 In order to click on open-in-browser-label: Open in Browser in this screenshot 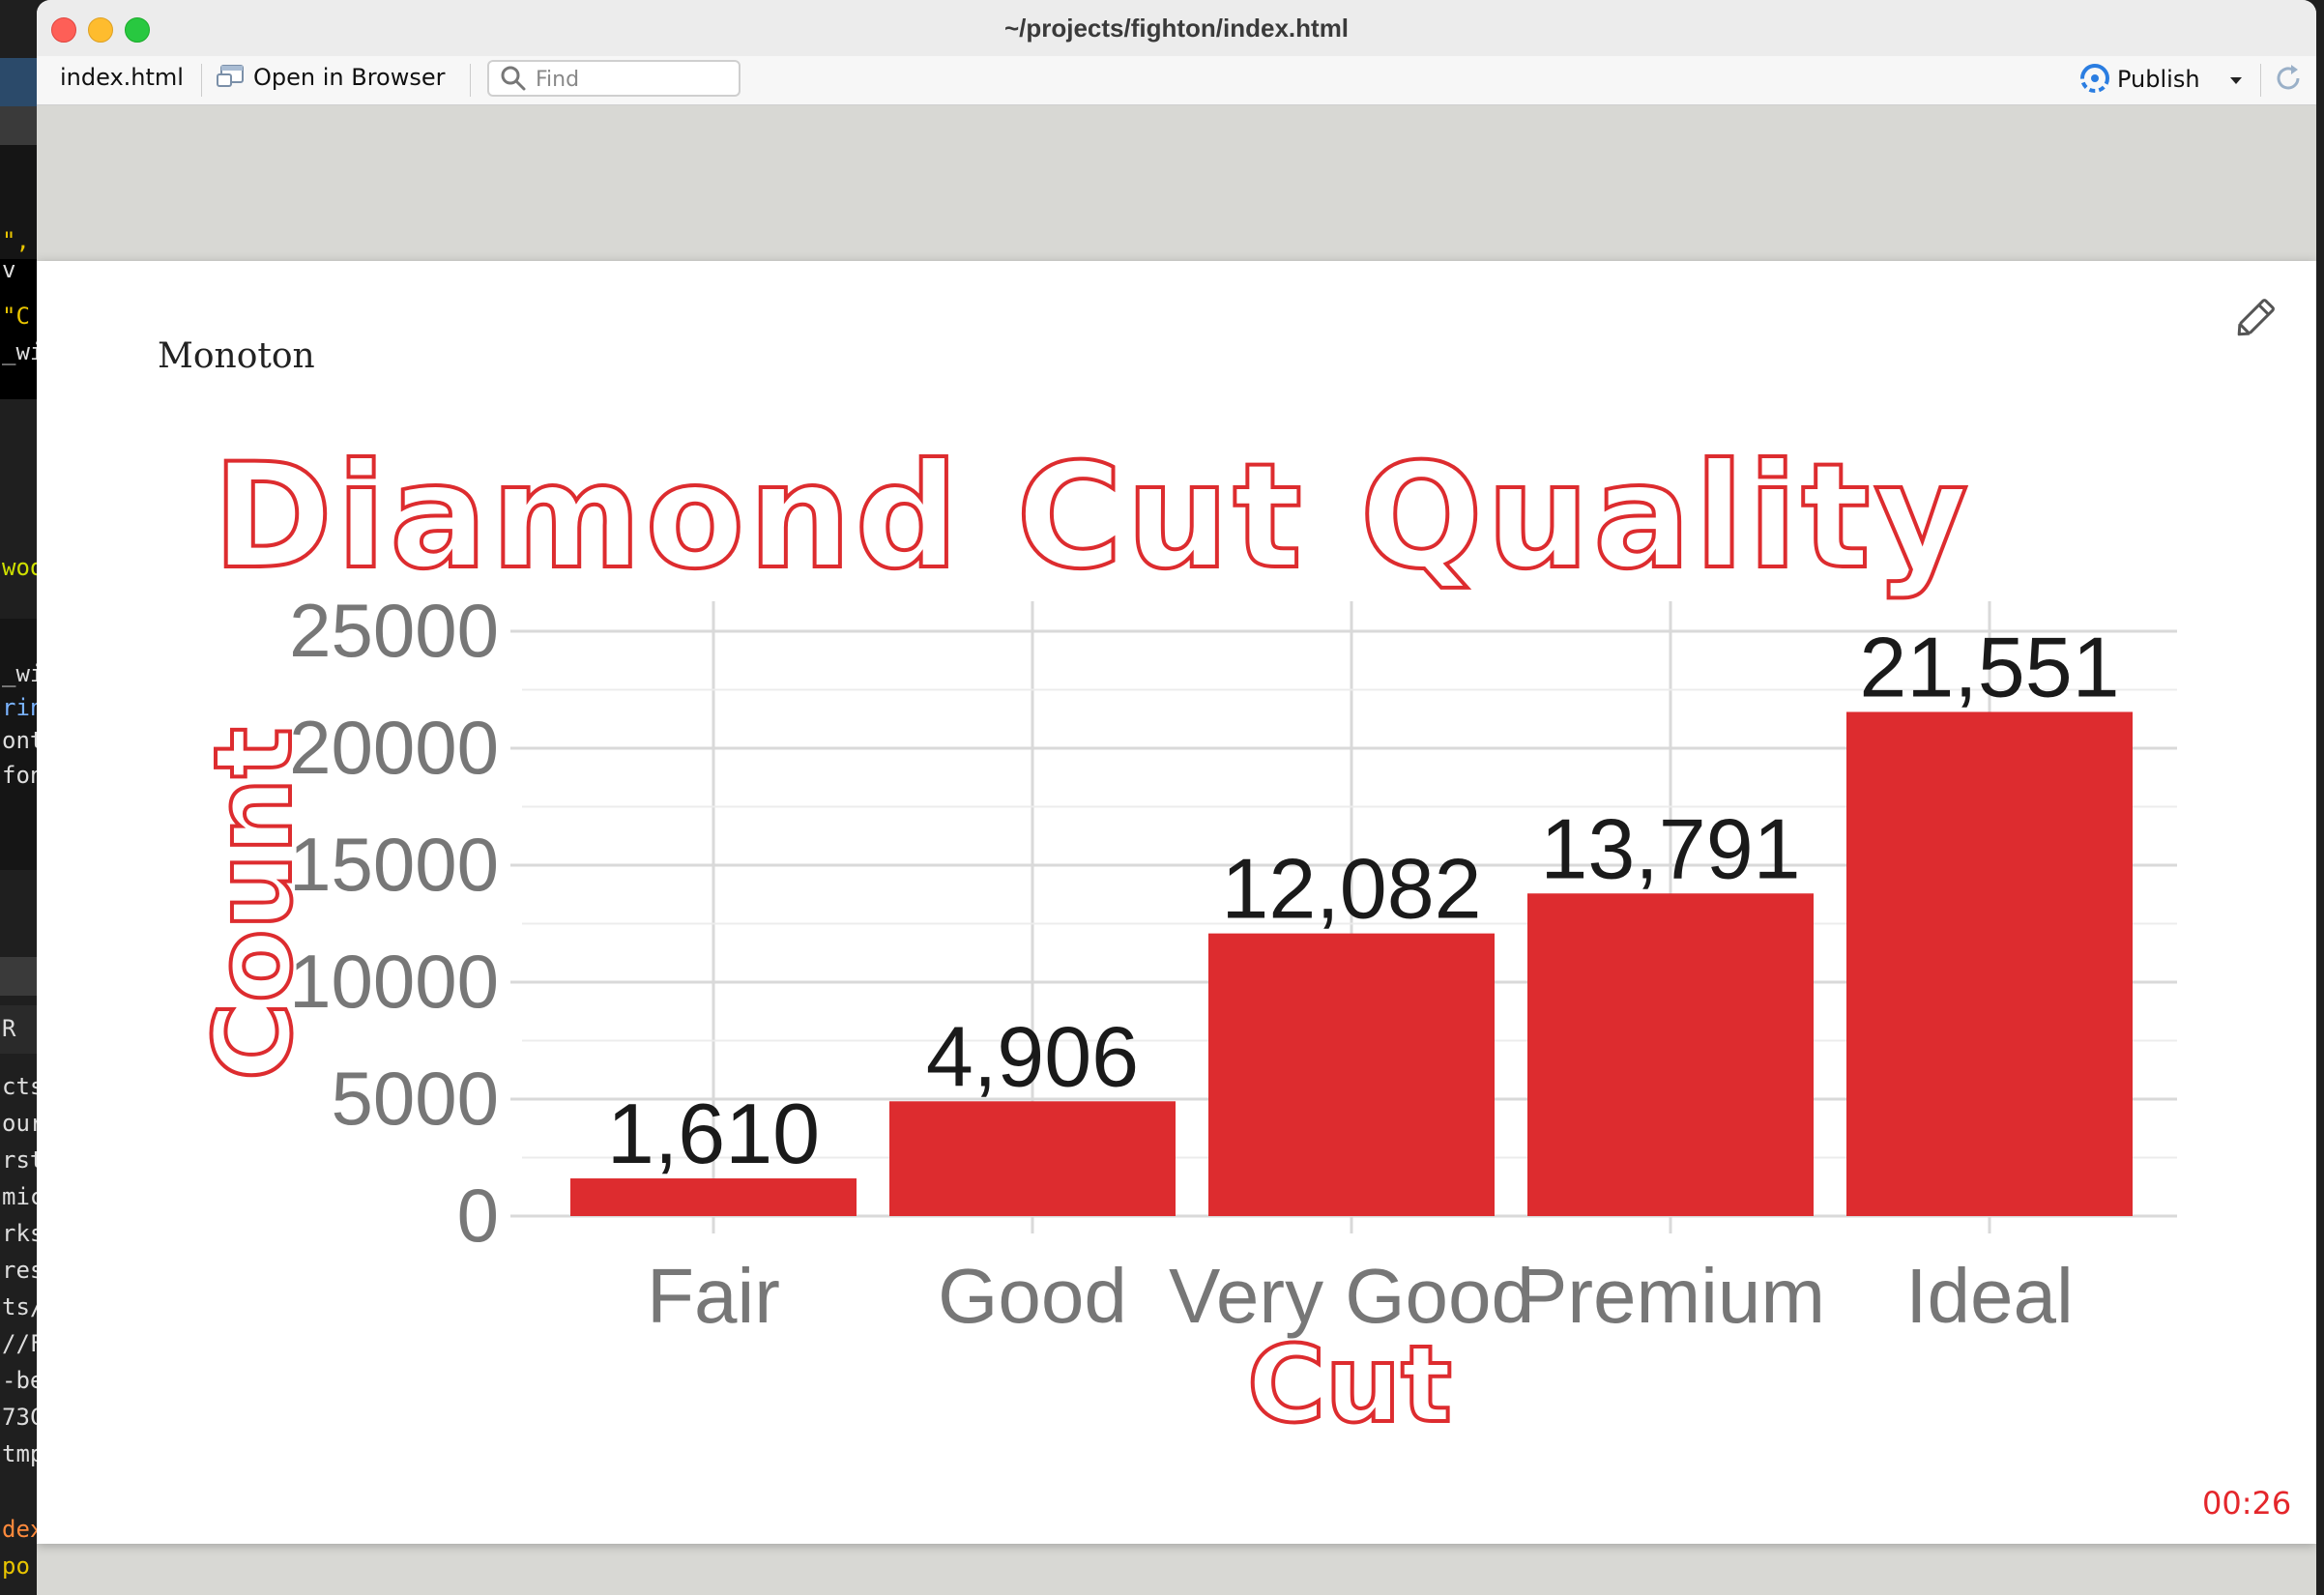, I will do `click(349, 78)`.